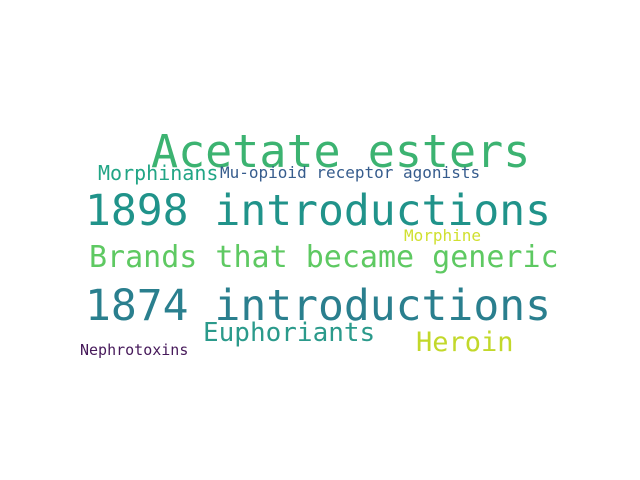  Describe the element at coordinates (158, 173) in the screenshot. I see `word-morphinans: Morphinans` at that location.